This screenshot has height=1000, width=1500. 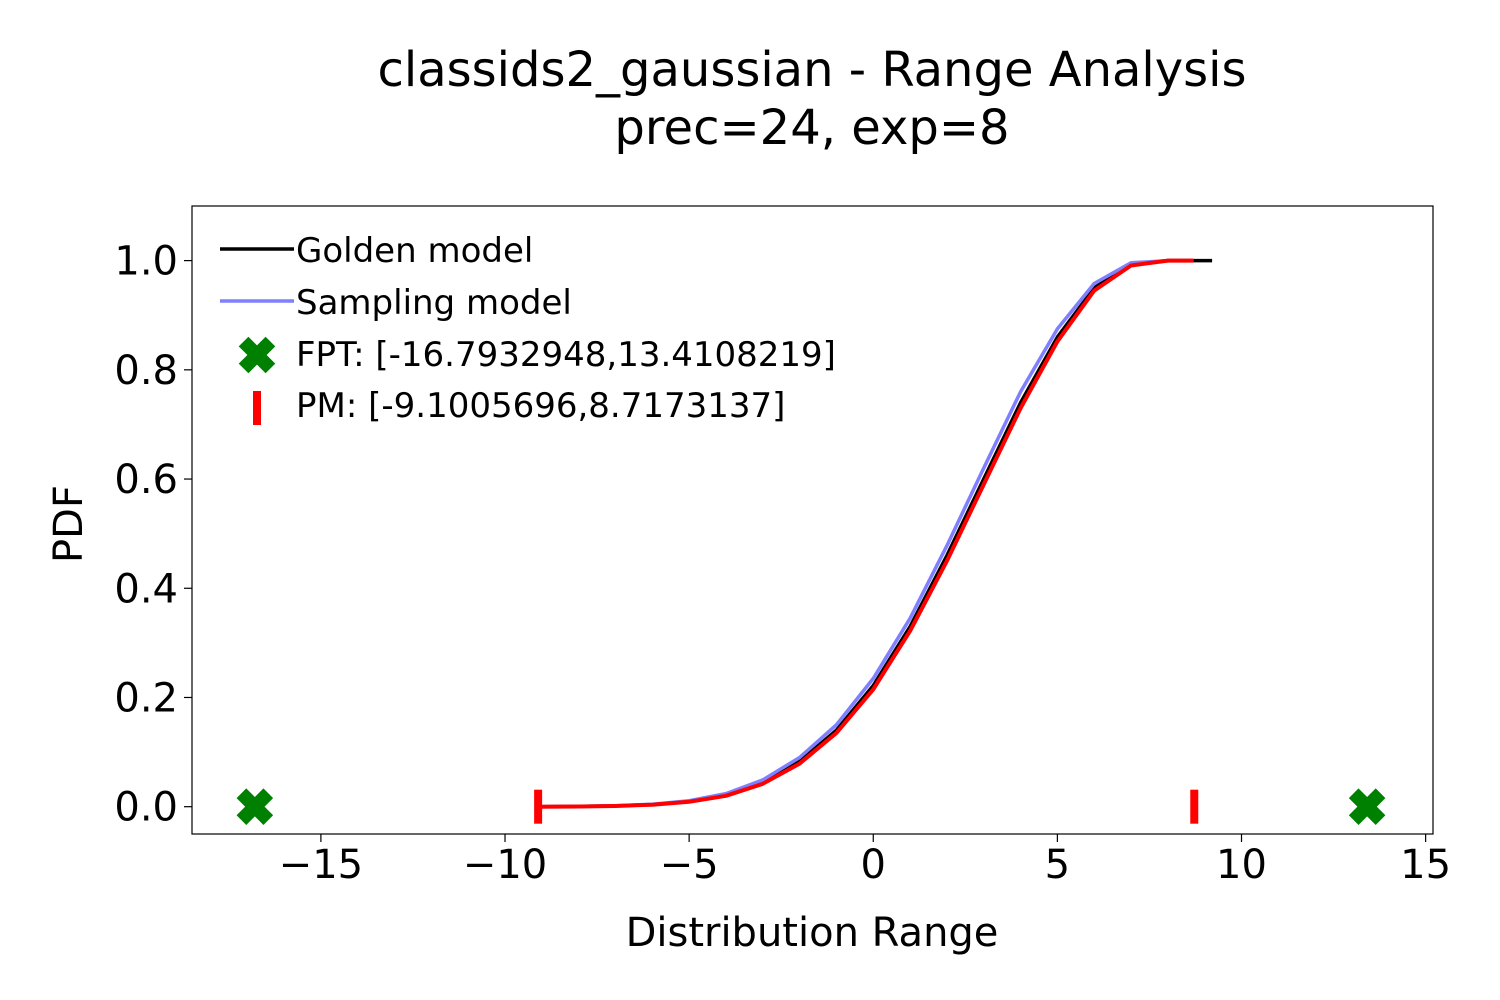 I want to click on legend-entry-label: PM: [-9.1005696,8.7173137], so click(x=540, y=406).